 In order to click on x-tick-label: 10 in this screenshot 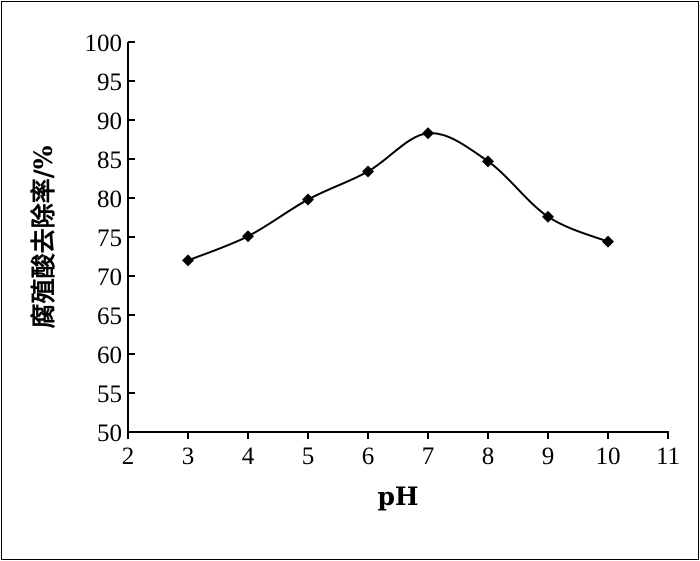, I will do `click(608, 456)`.